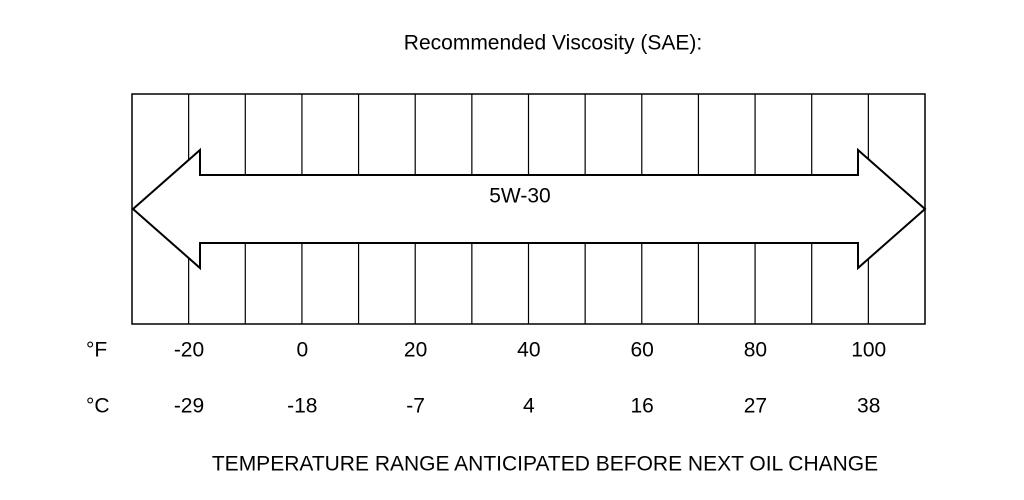 Image resolution: width=1024 pixels, height=500 pixels. I want to click on temperature-label: -7, so click(415, 406).